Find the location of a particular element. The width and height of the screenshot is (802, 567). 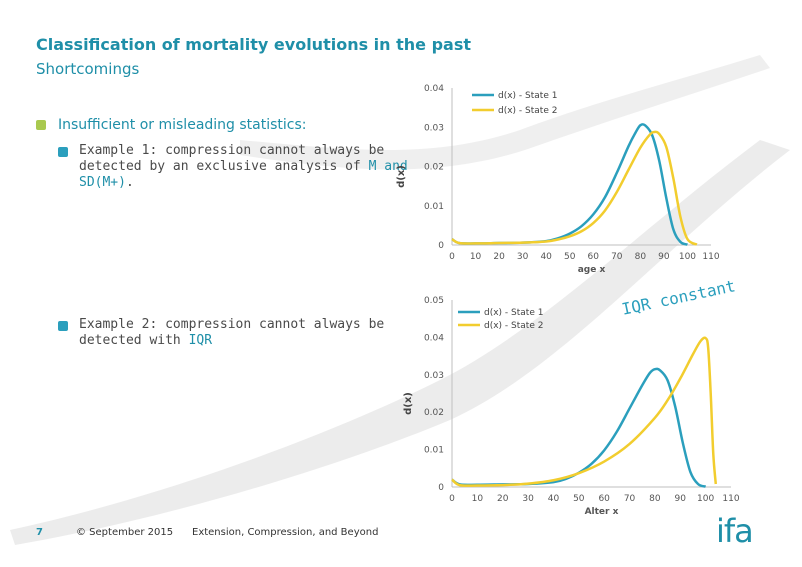

presentation-title: Extension, Compression, and Beyond is located at coordinates (285, 532).